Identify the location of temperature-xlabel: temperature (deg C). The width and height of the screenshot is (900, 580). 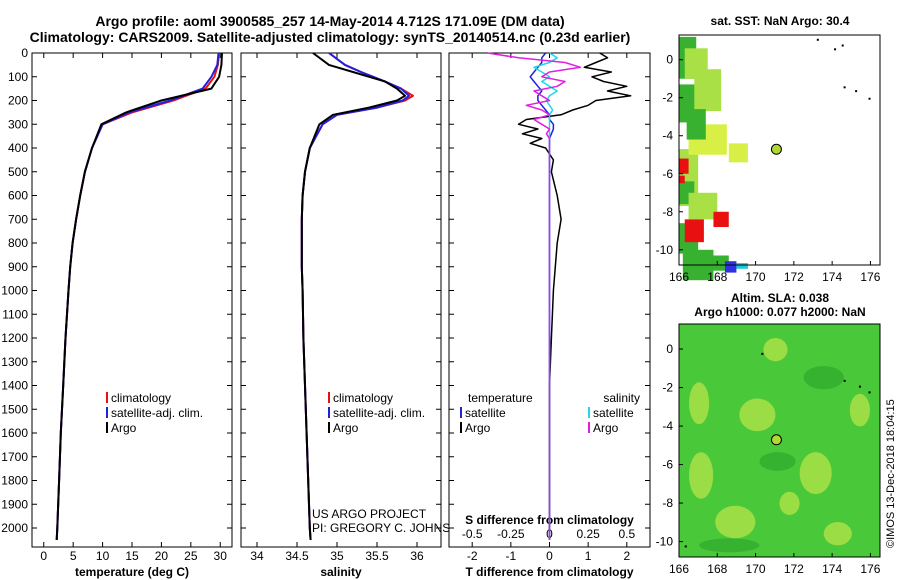
(132, 572).